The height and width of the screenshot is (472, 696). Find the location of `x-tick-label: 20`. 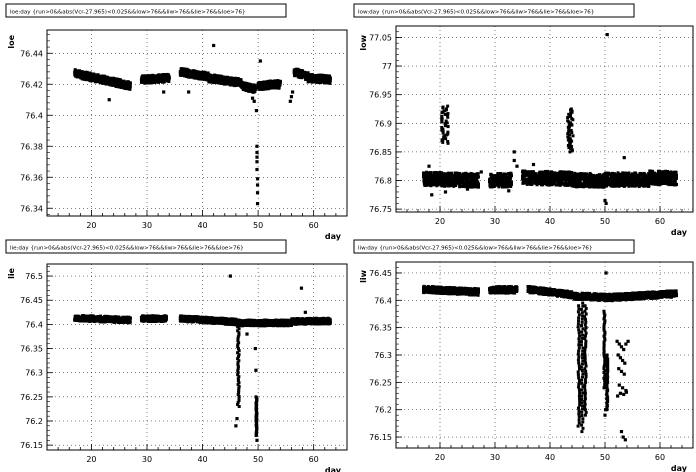

x-tick-label: 20 is located at coordinates (91, 459).